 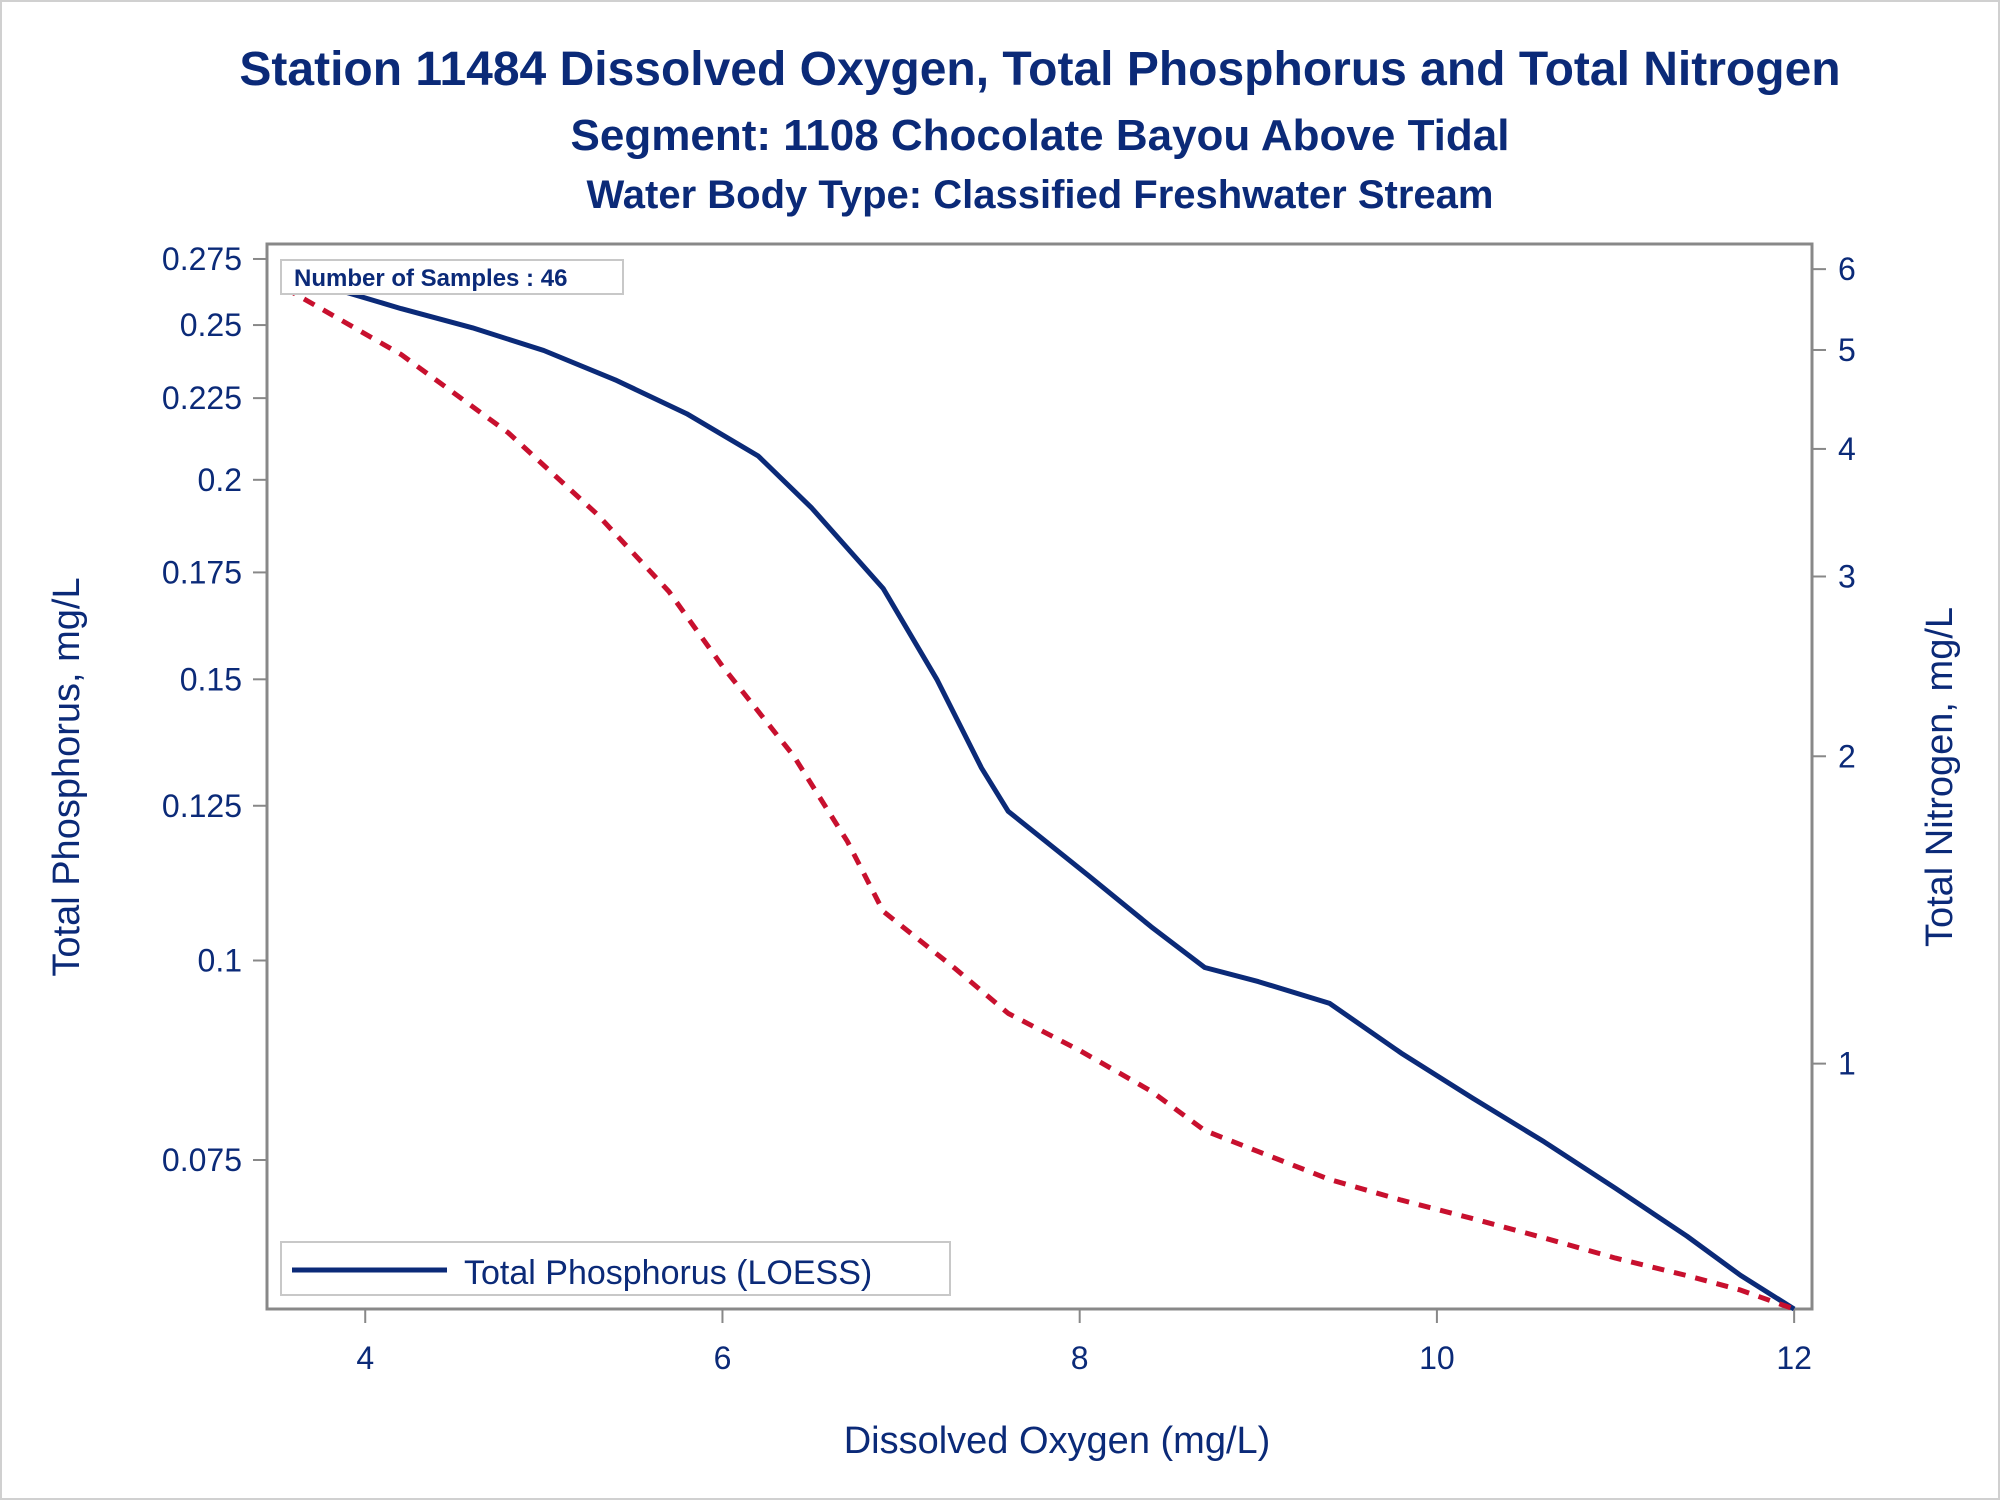 I want to click on x-tick-label: 6, so click(x=723, y=1358).